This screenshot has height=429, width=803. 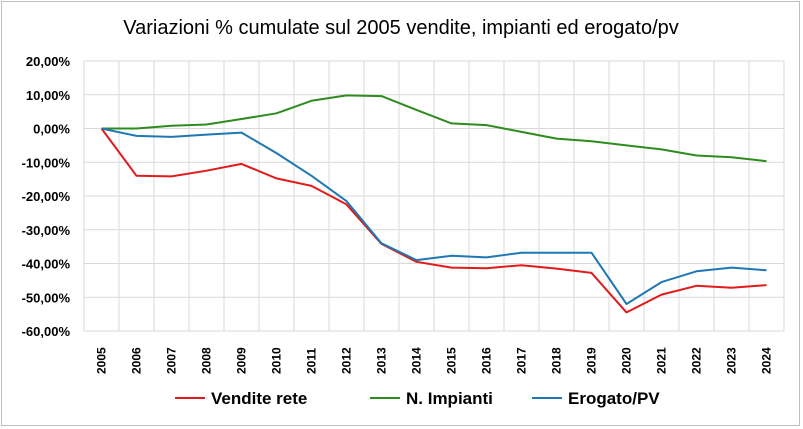 I want to click on x-tick-label: 2007, so click(x=172, y=360).